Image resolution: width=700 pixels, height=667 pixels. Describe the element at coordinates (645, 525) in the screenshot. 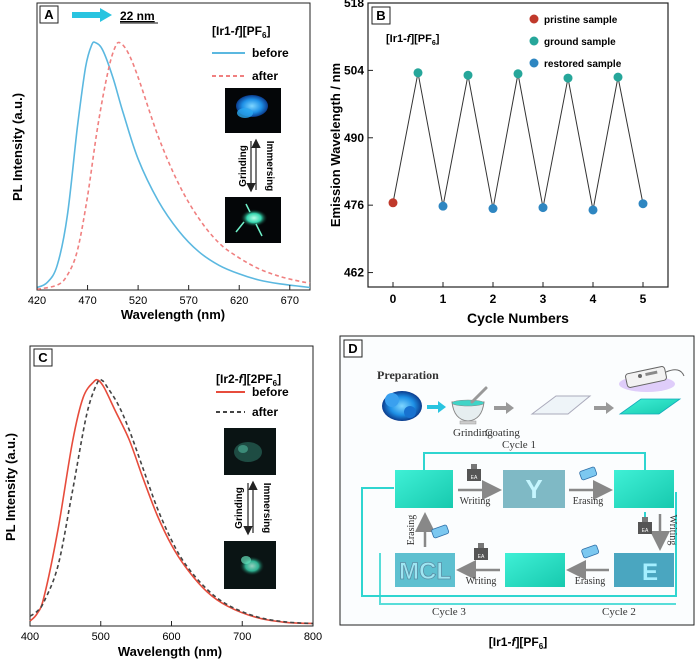

I see `ink-bottle-icon-right: EA` at that location.